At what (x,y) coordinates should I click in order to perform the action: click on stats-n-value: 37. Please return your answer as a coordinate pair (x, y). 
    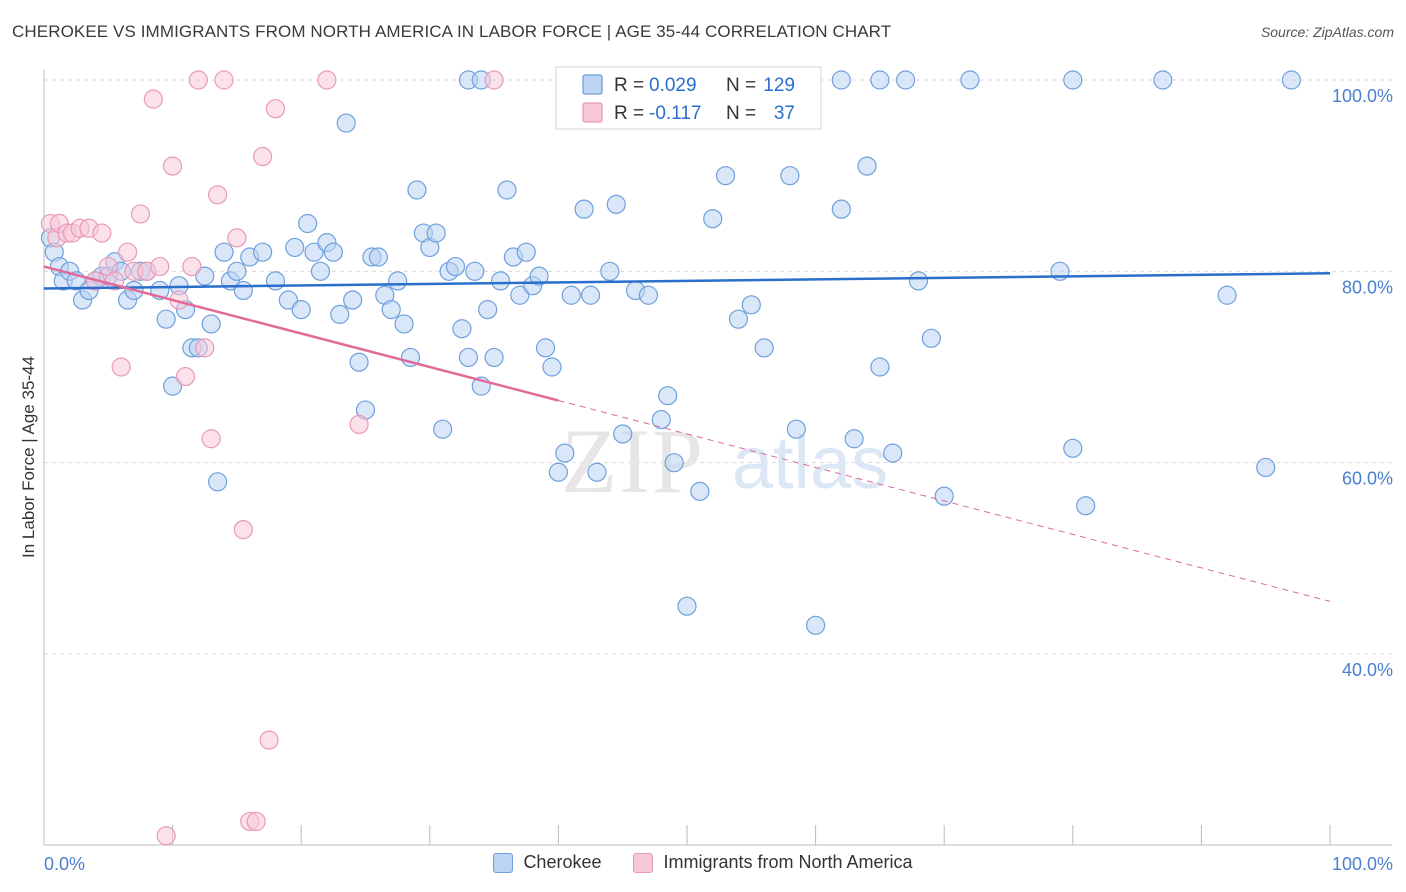
    Looking at the image, I should click on (784, 113).